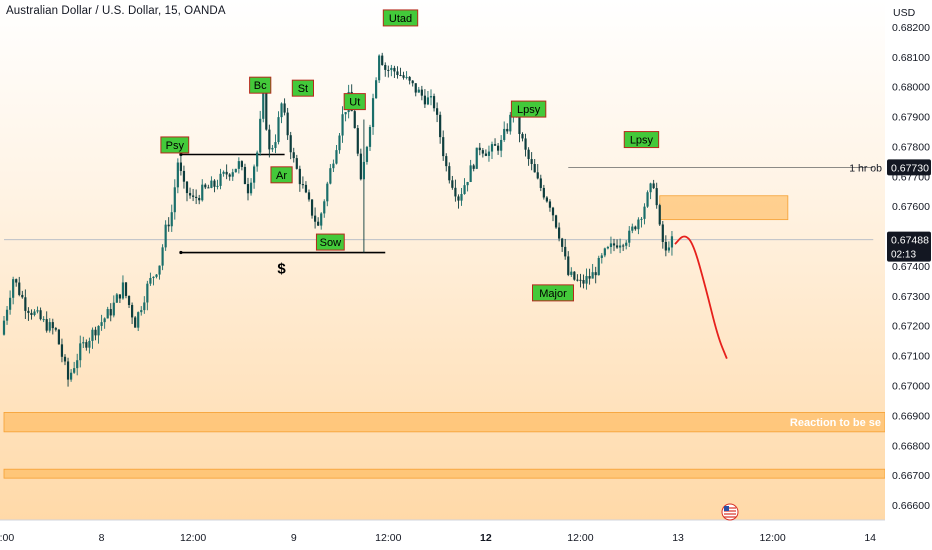 This screenshot has width=932, height=550. I want to click on price-tick-label: 0.67600, so click(911, 207).